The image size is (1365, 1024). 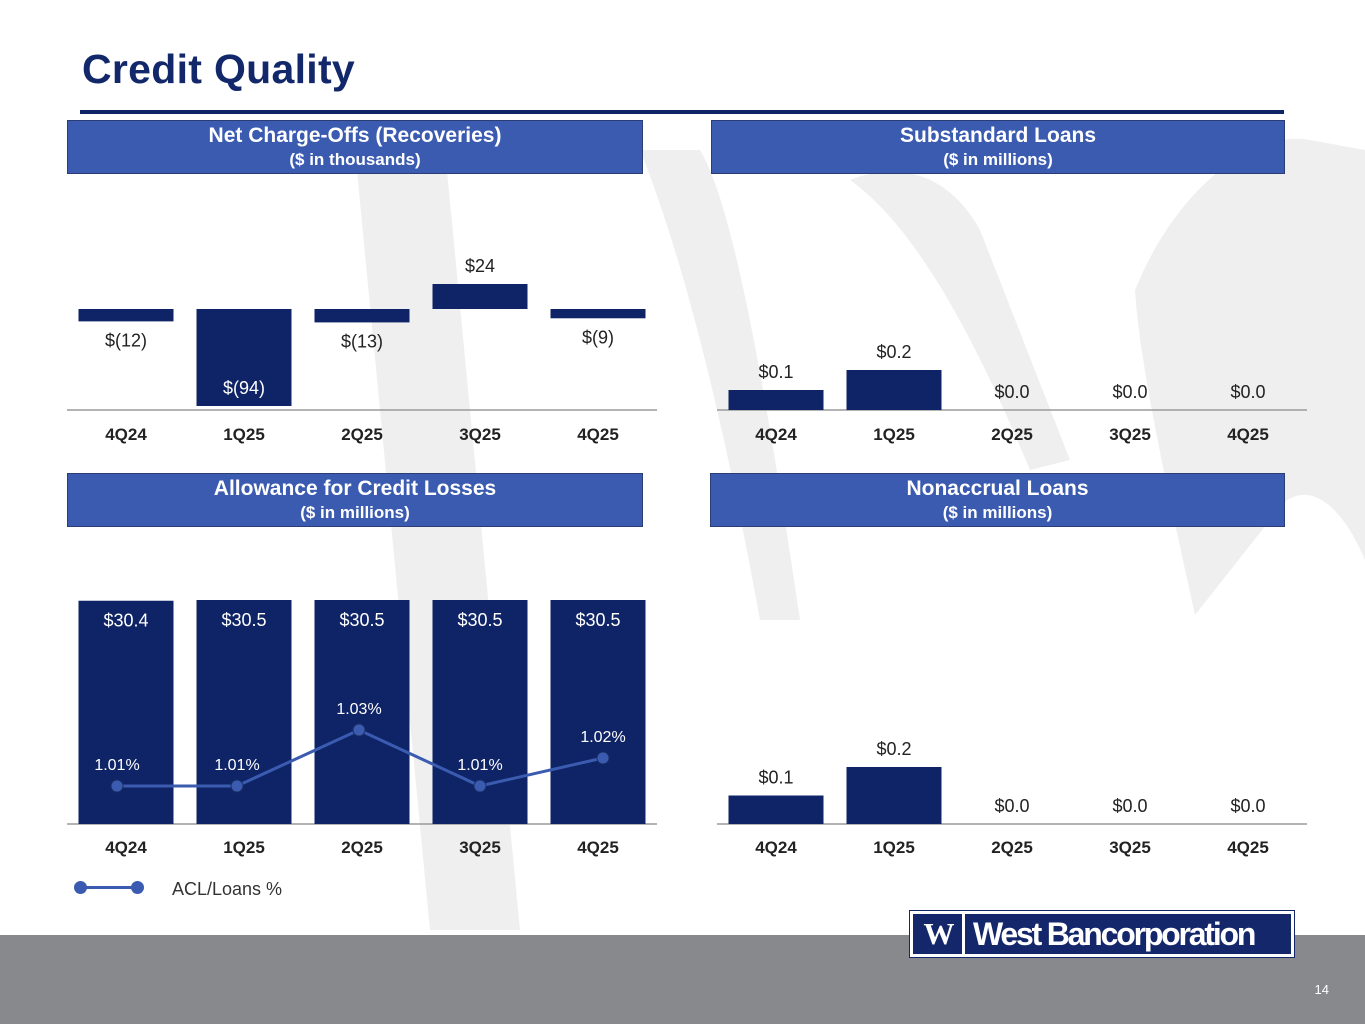 I want to click on substandard-category-label-1Q25: 1Q25, so click(x=894, y=434).